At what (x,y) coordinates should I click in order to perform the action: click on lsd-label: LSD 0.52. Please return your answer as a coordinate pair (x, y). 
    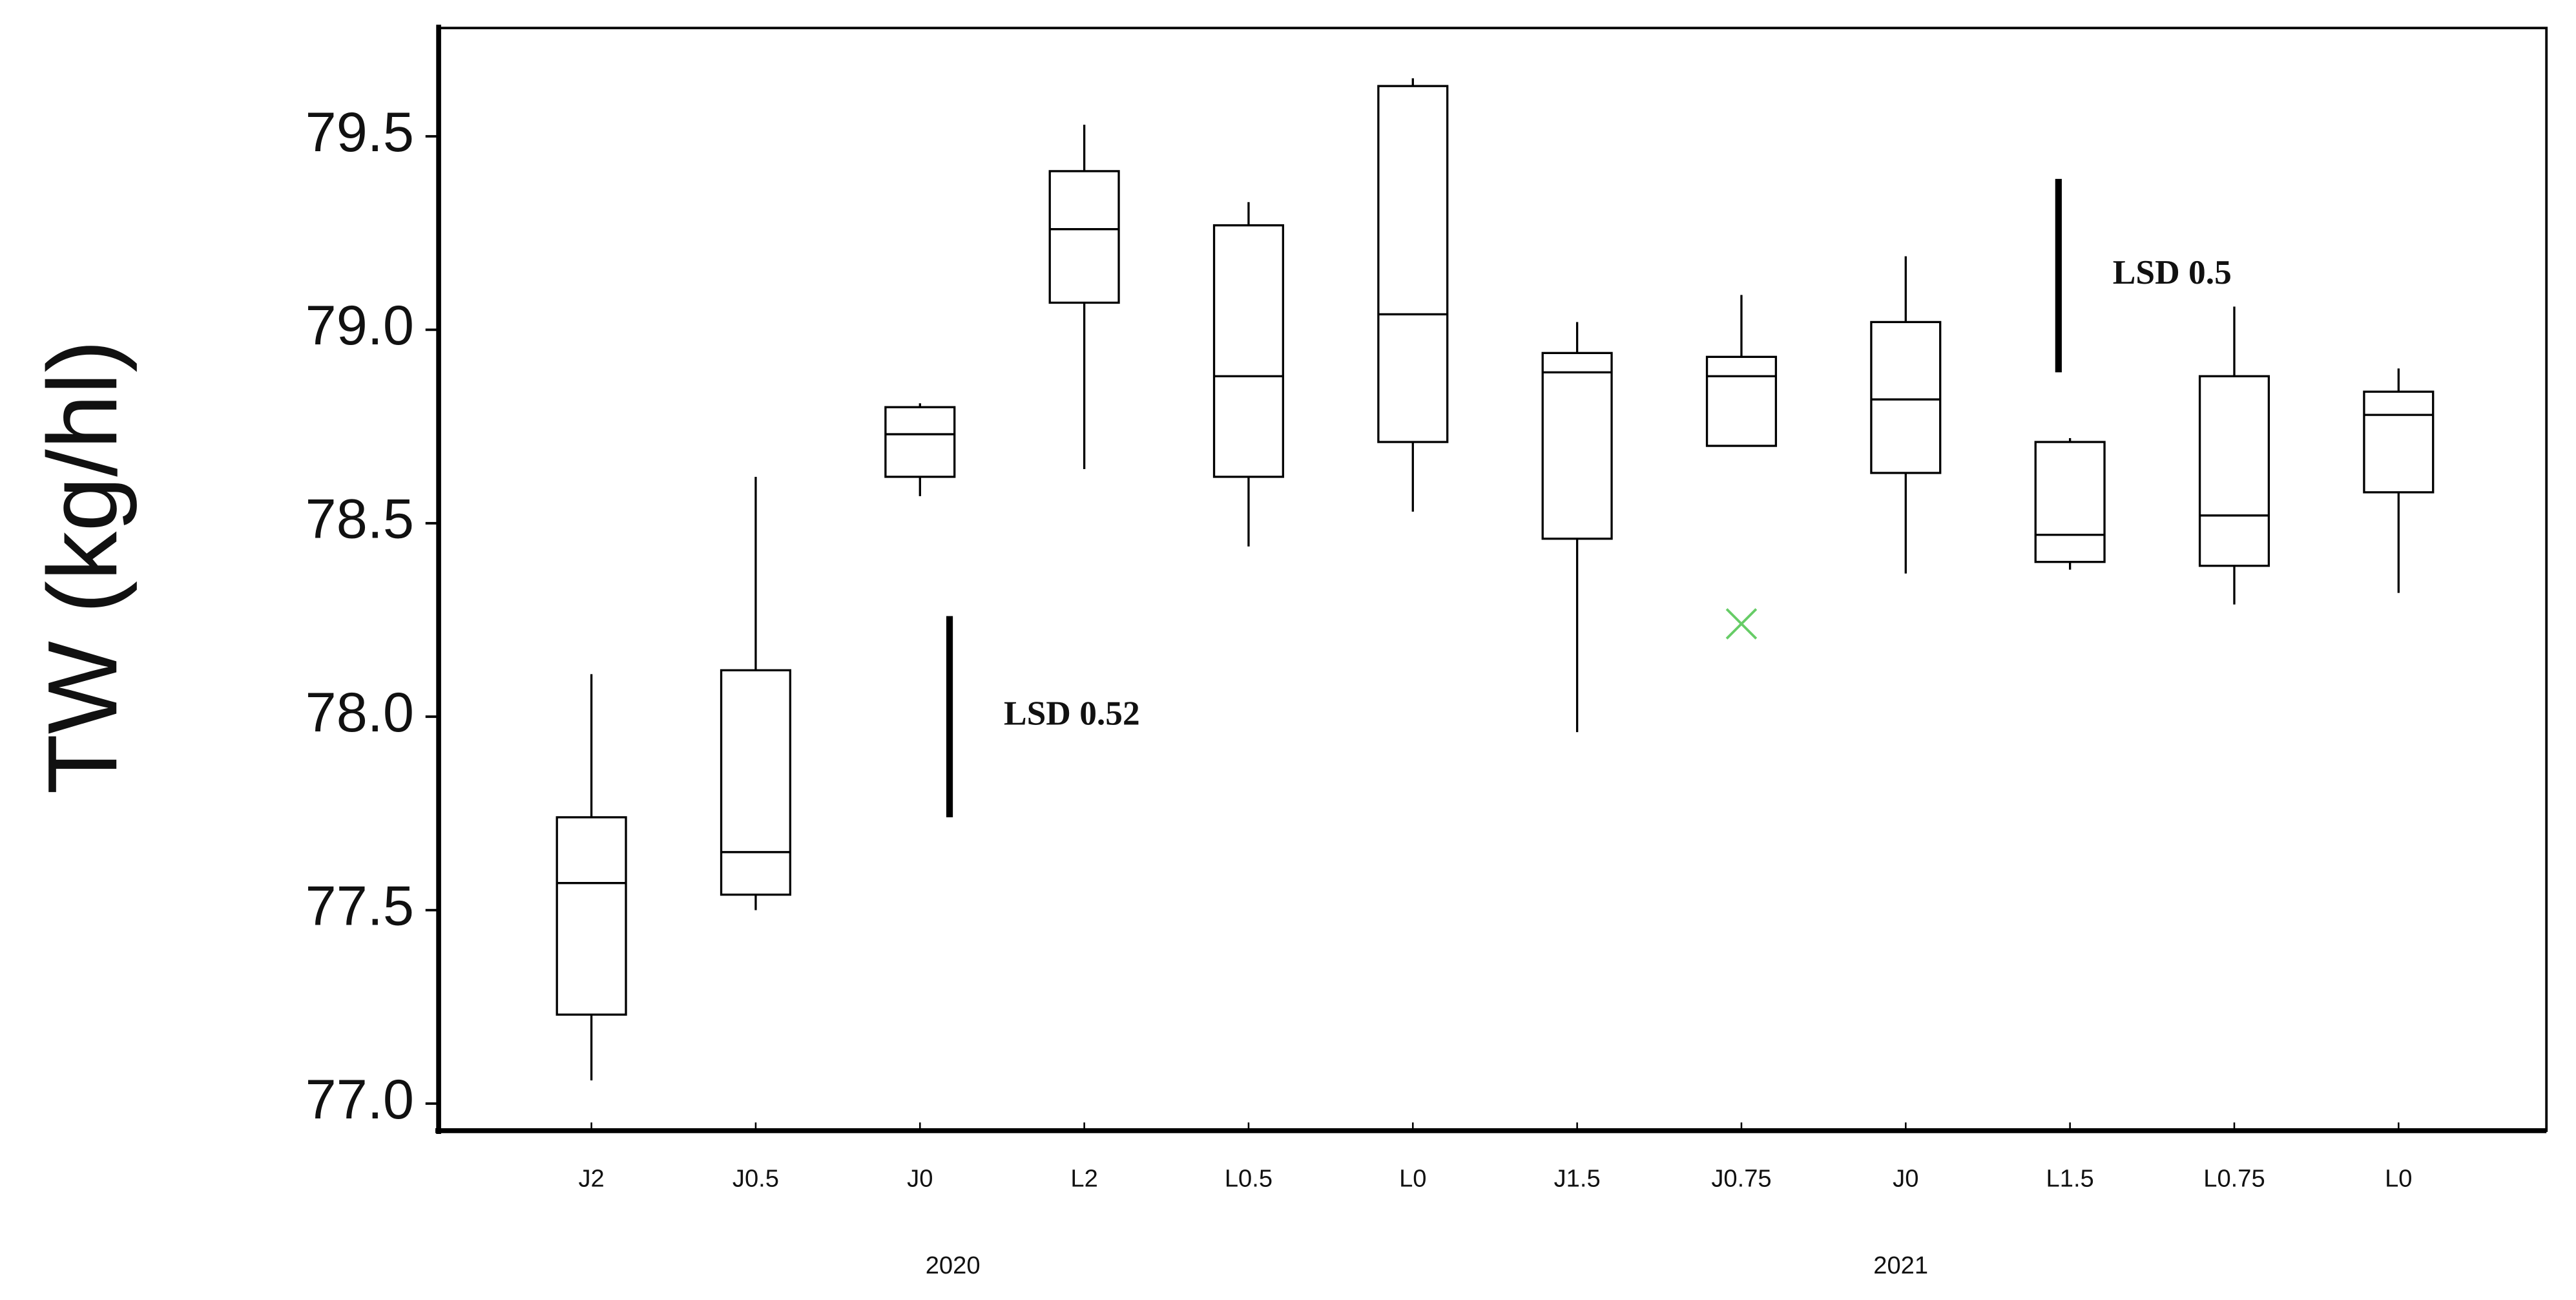
    Looking at the image, I should click on (1072, 713).